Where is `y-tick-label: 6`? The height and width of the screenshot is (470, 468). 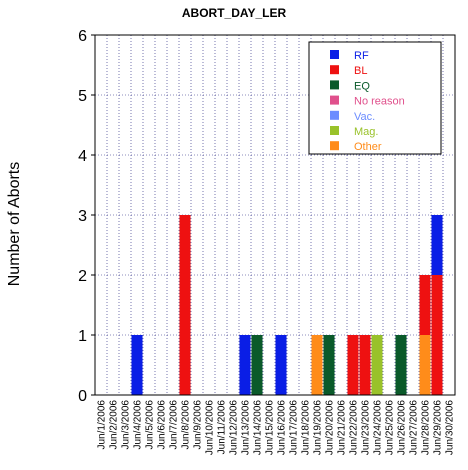
y-tick-label: 6 is located at coordinates (82, 36).